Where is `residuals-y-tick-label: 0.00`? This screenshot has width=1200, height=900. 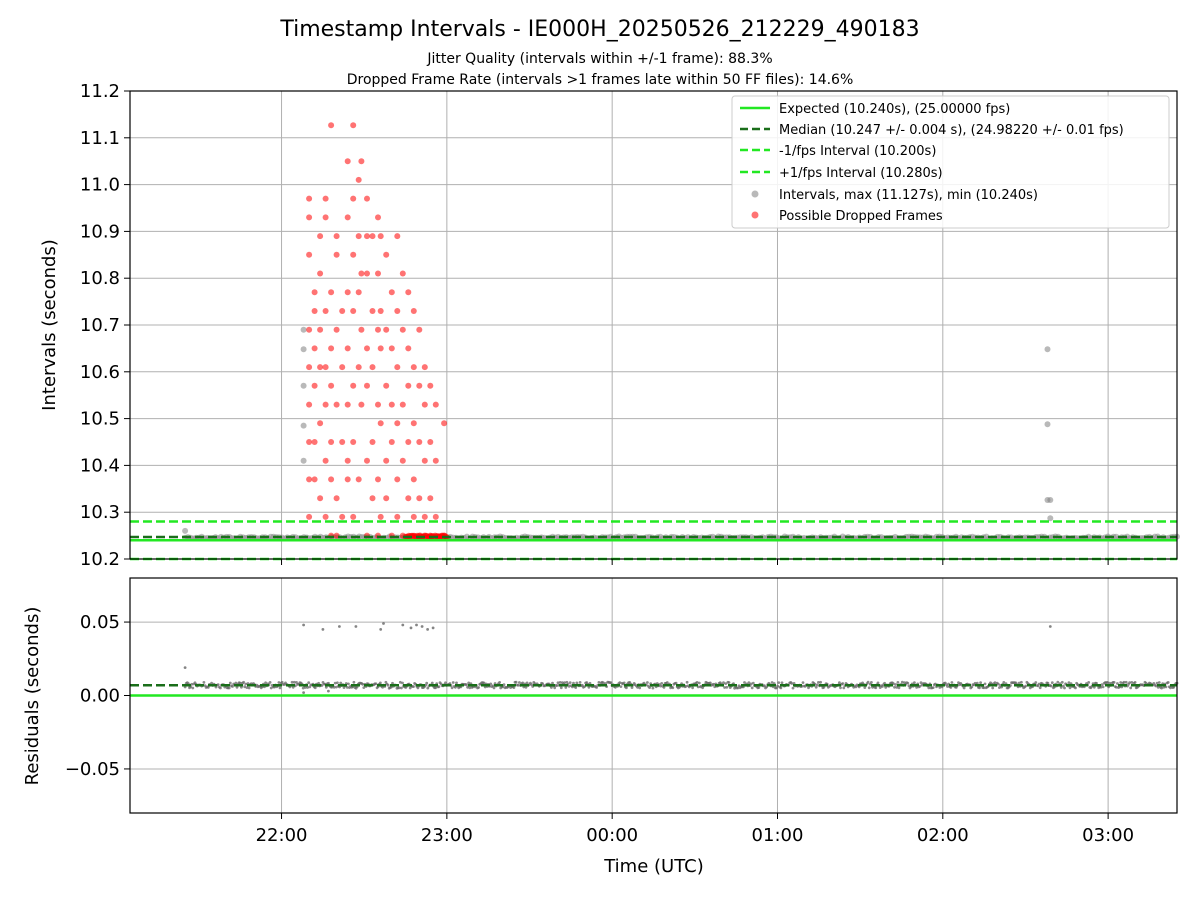 residuals-y-tick-label: 0.00 is located at coordinates (100, 696).